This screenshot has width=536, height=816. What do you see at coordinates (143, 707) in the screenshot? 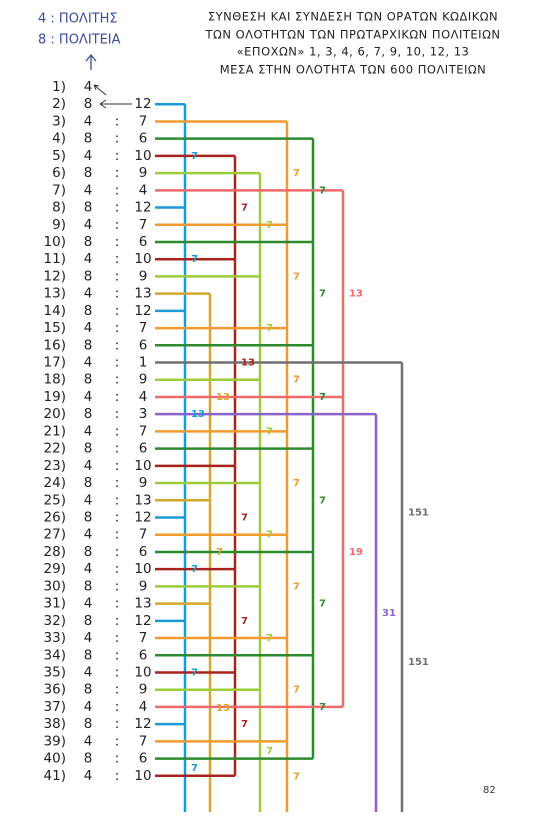
I see `row-right-value: 4` at bounding box center [143, 707].